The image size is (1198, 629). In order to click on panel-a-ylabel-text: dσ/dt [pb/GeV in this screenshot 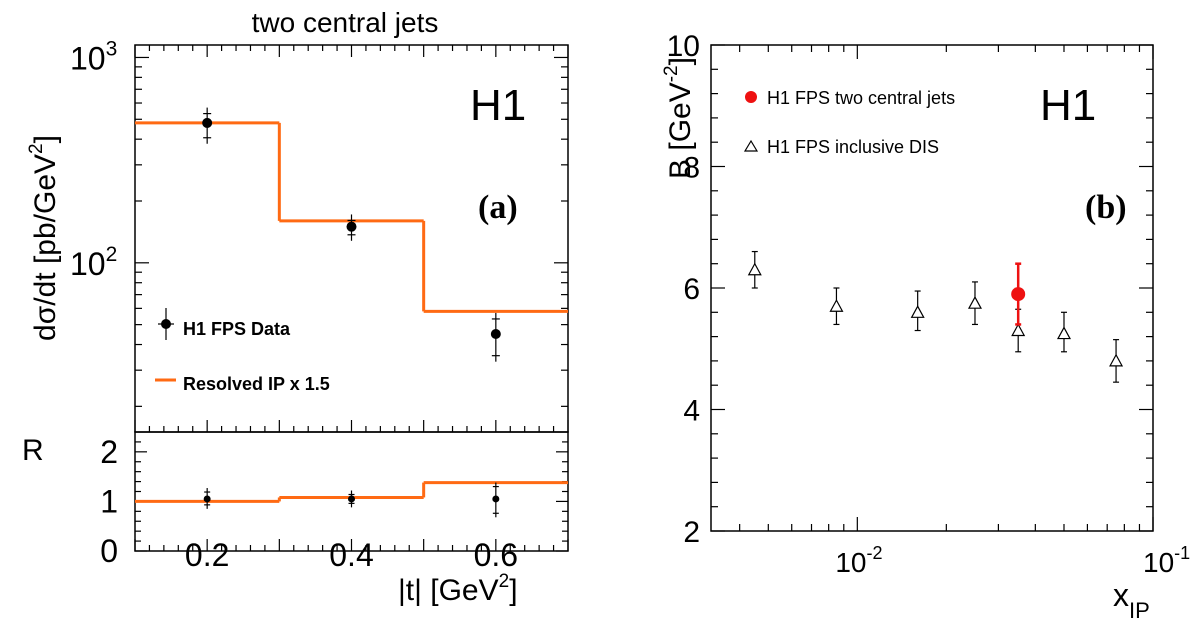, I will do `click(45, 247)`.